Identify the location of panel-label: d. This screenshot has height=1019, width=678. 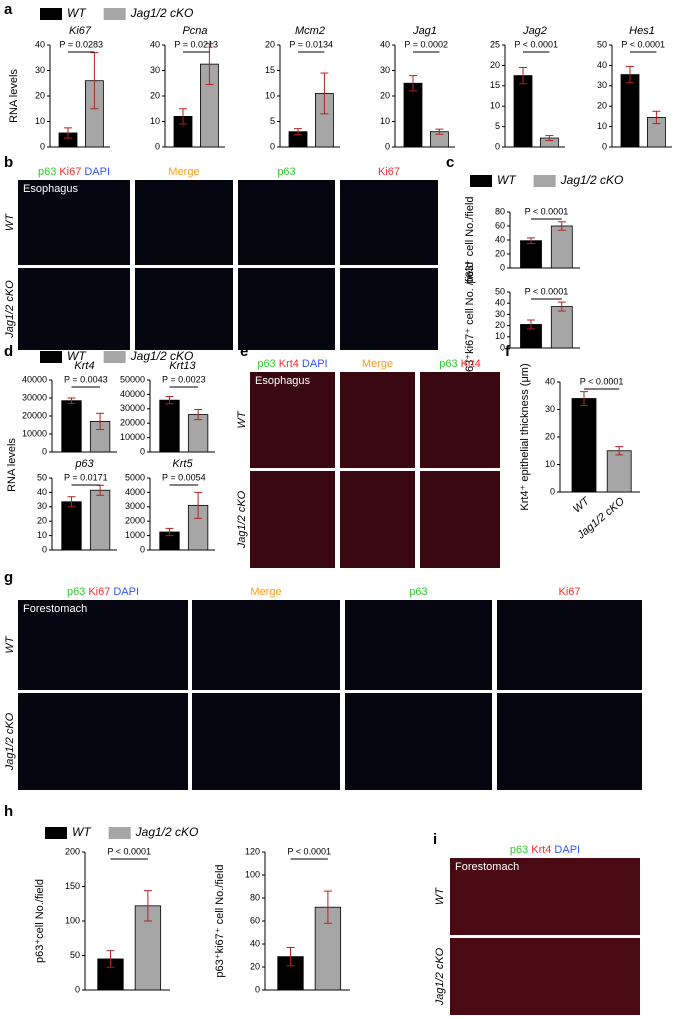
(8, 351).